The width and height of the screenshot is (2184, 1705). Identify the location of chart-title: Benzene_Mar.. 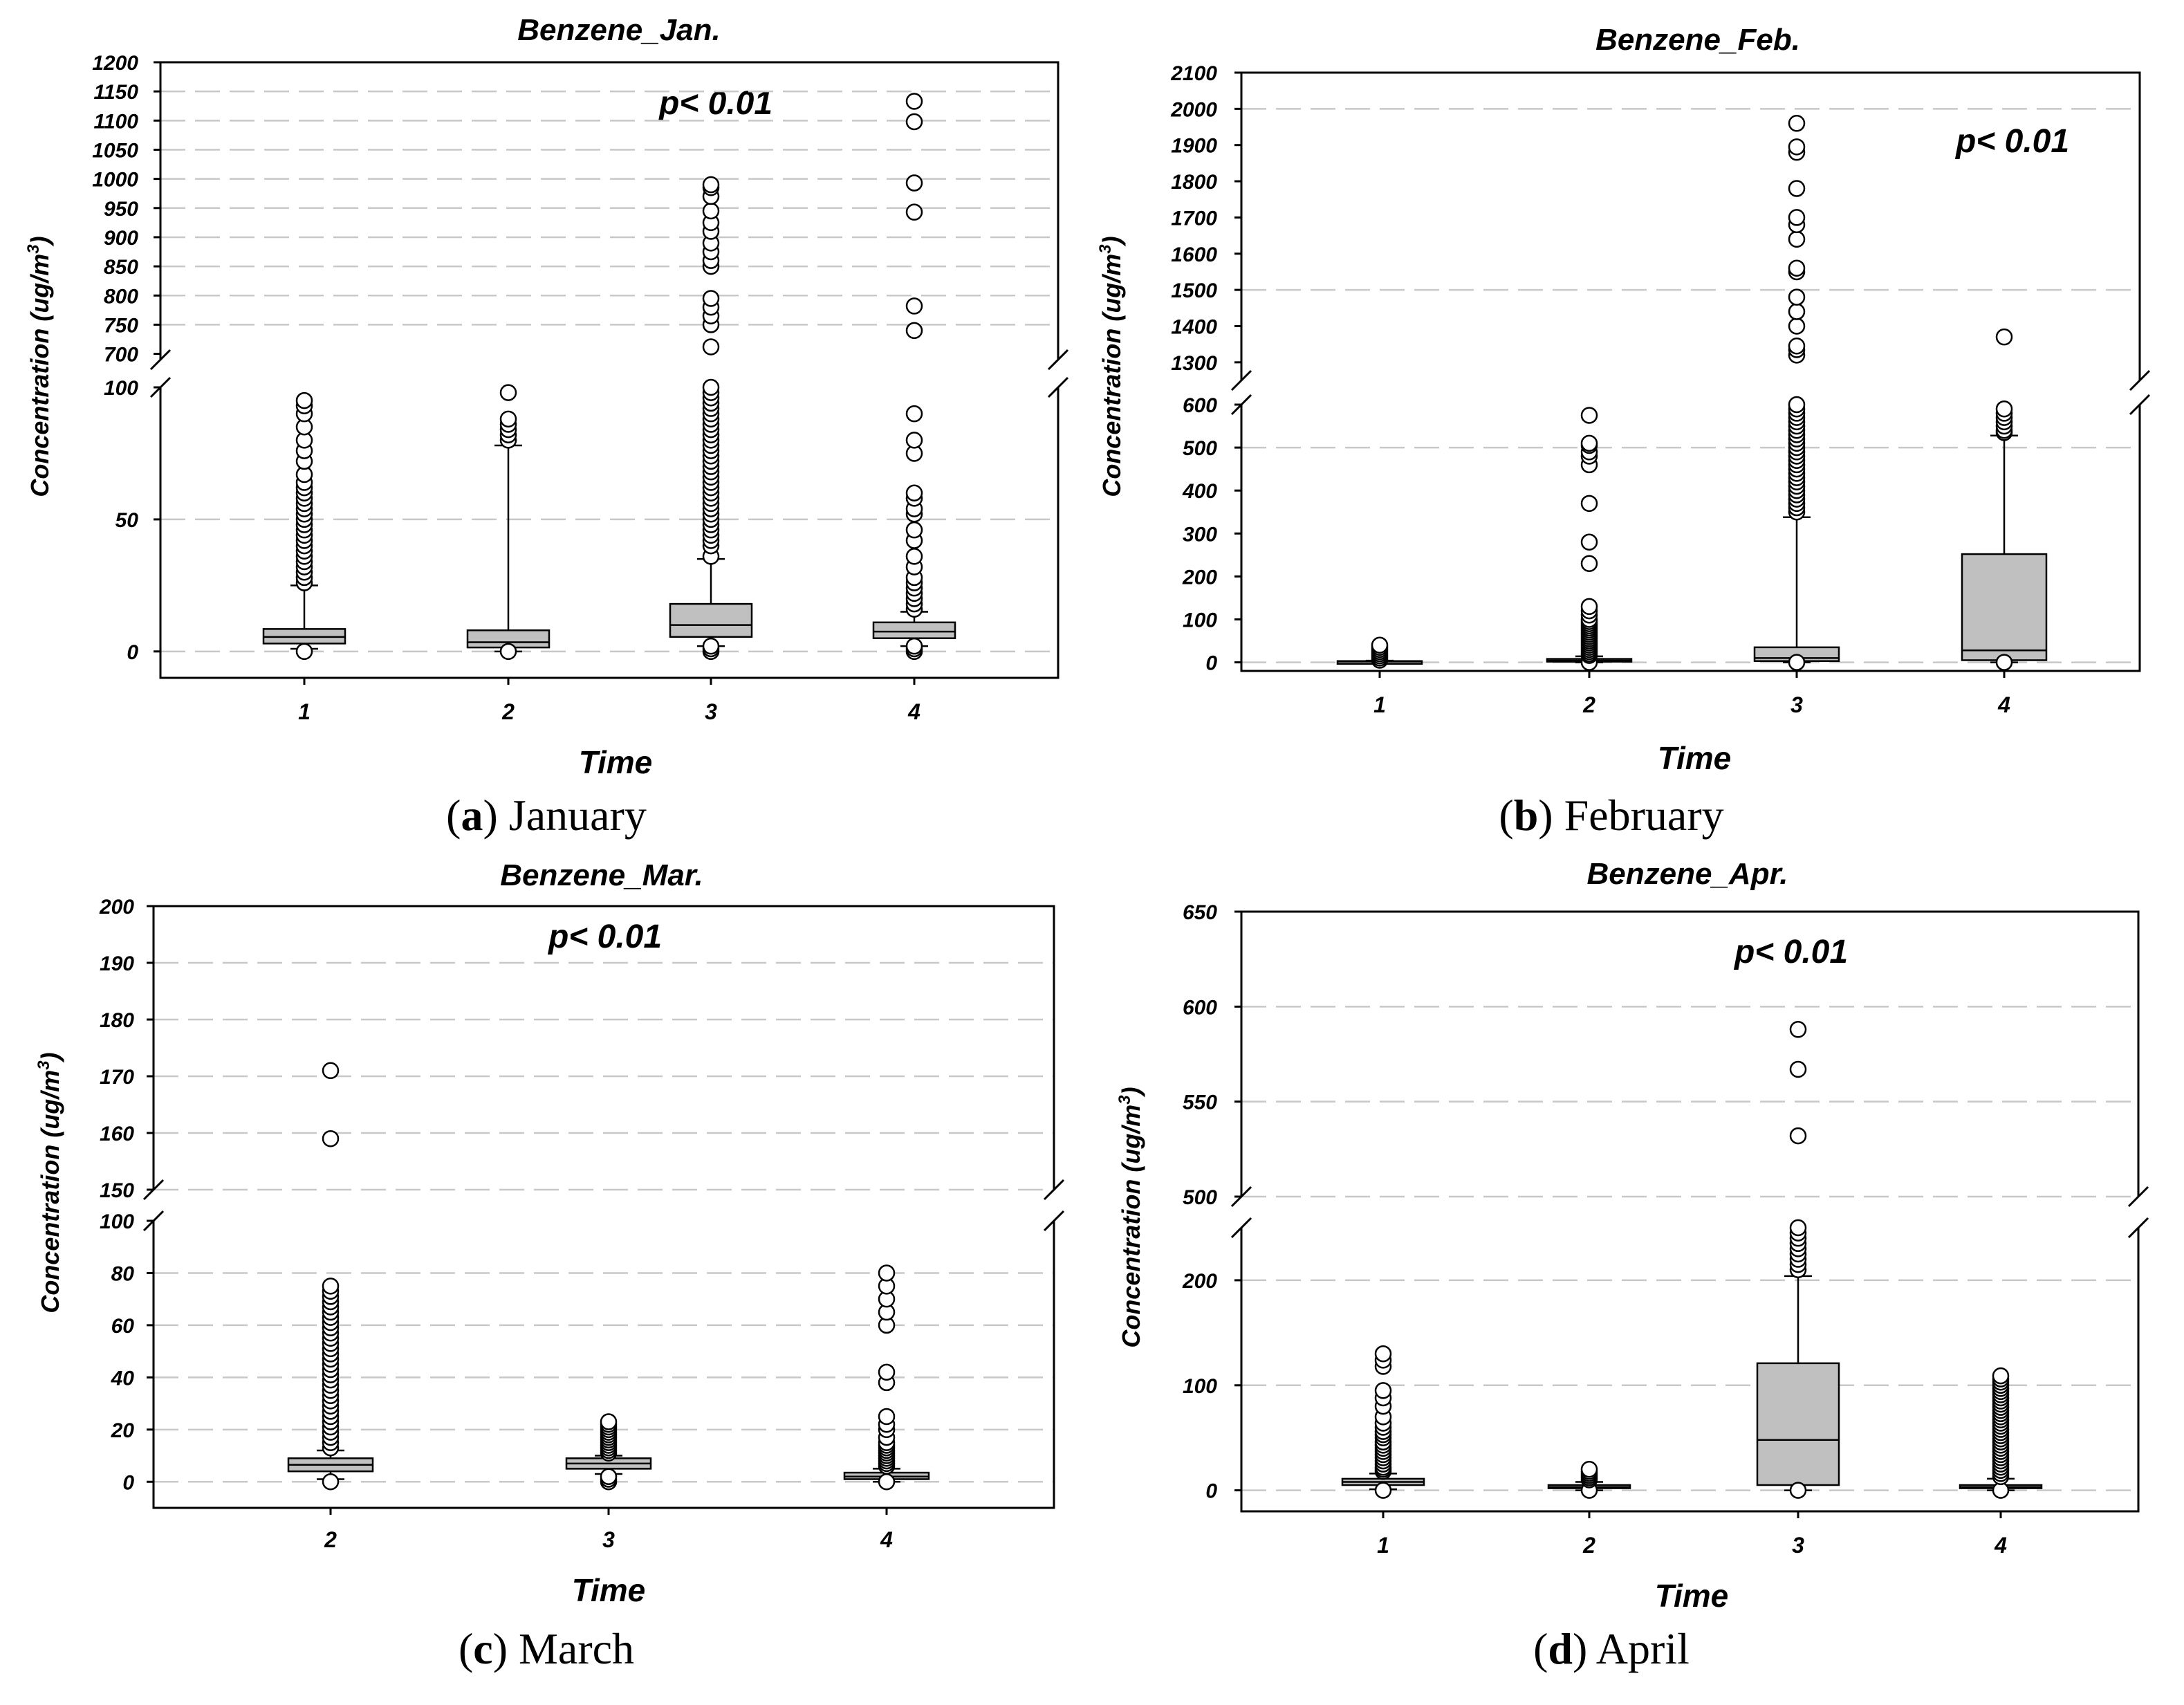
(601, 875).